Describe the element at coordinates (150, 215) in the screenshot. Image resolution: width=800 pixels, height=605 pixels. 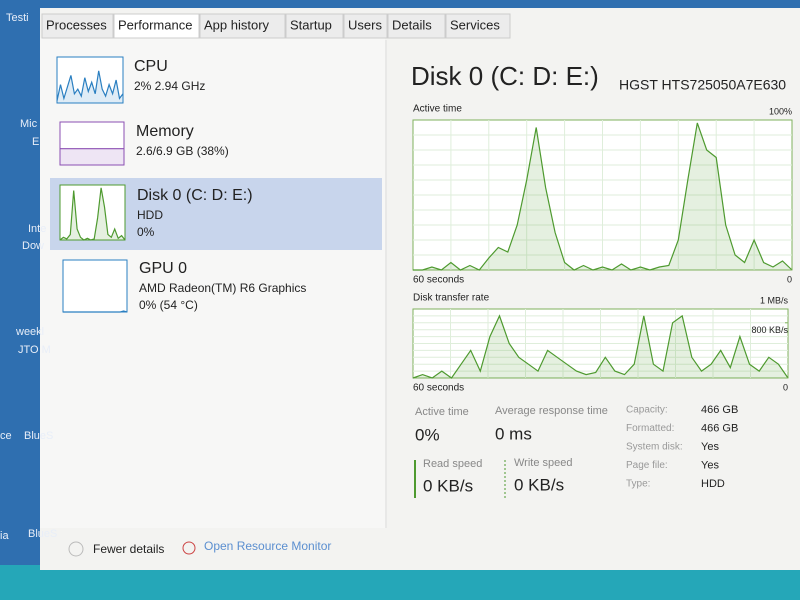
I see `item-detail: HDD` at that location.